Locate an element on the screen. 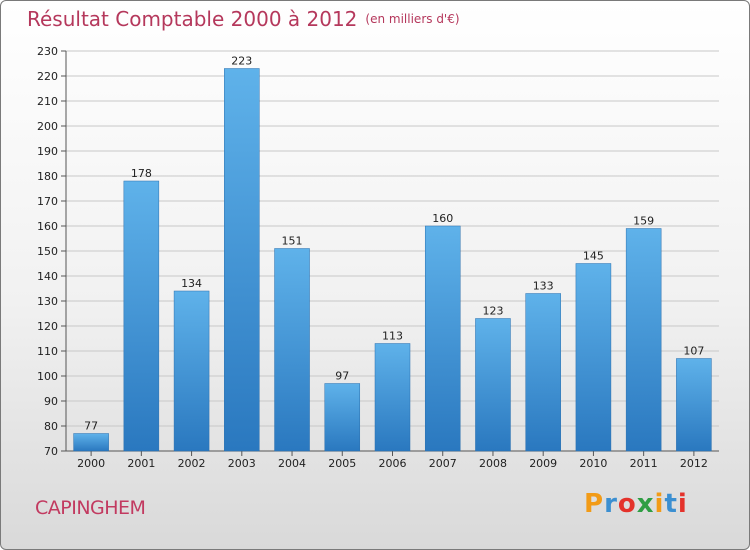  data-label-2012: 107 is located at coordinates (693, 351).